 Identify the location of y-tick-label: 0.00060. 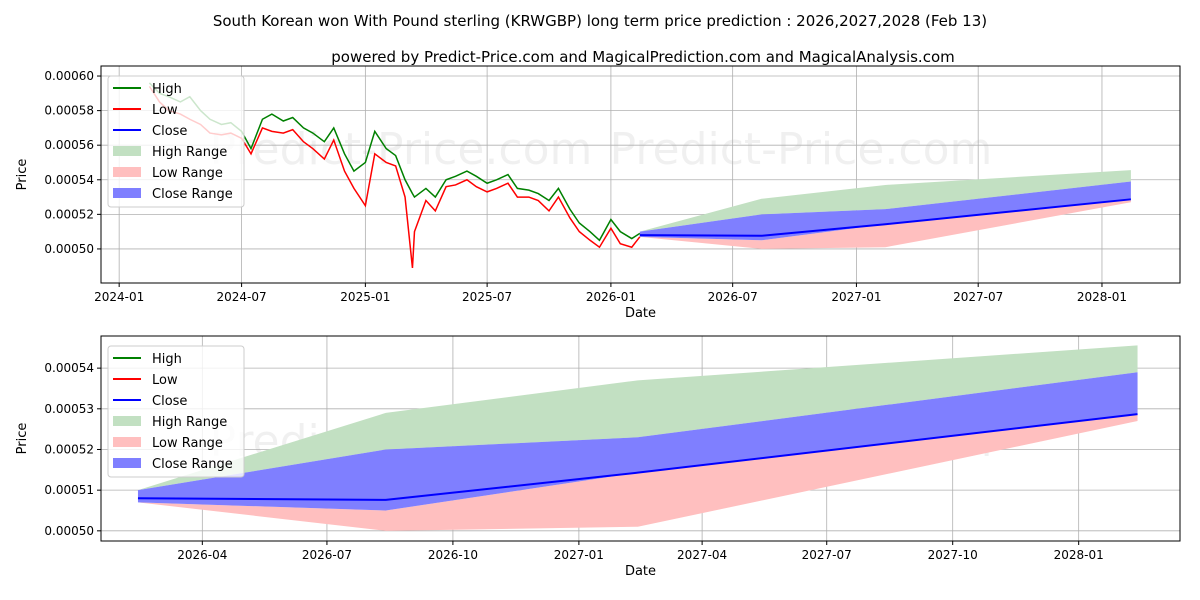
(69, 76).